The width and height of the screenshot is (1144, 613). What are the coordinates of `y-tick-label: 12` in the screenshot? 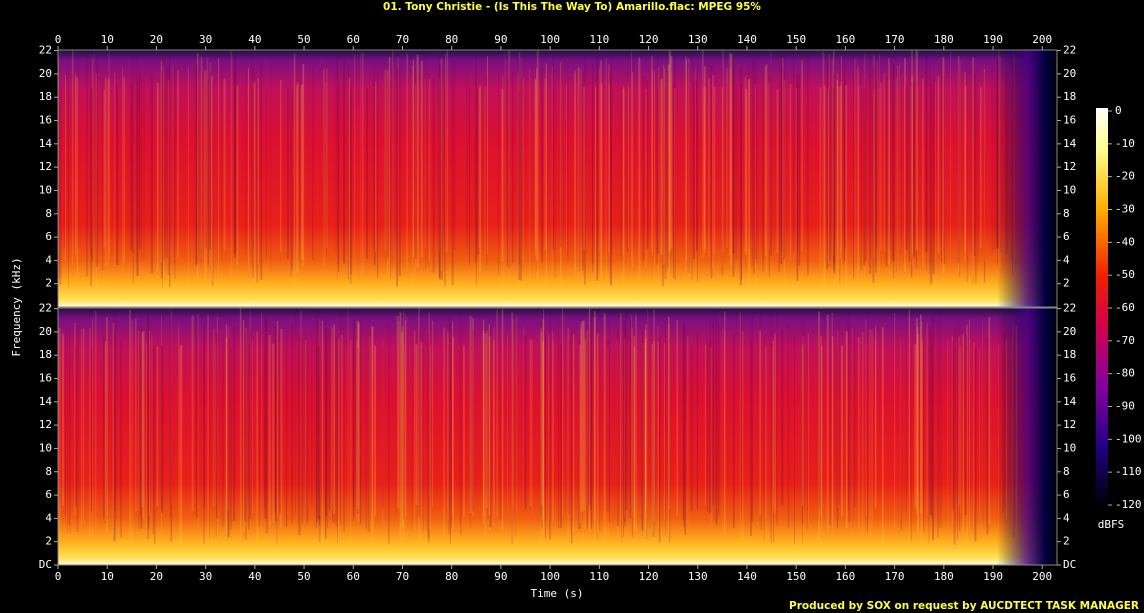 It's located at (45, 166).